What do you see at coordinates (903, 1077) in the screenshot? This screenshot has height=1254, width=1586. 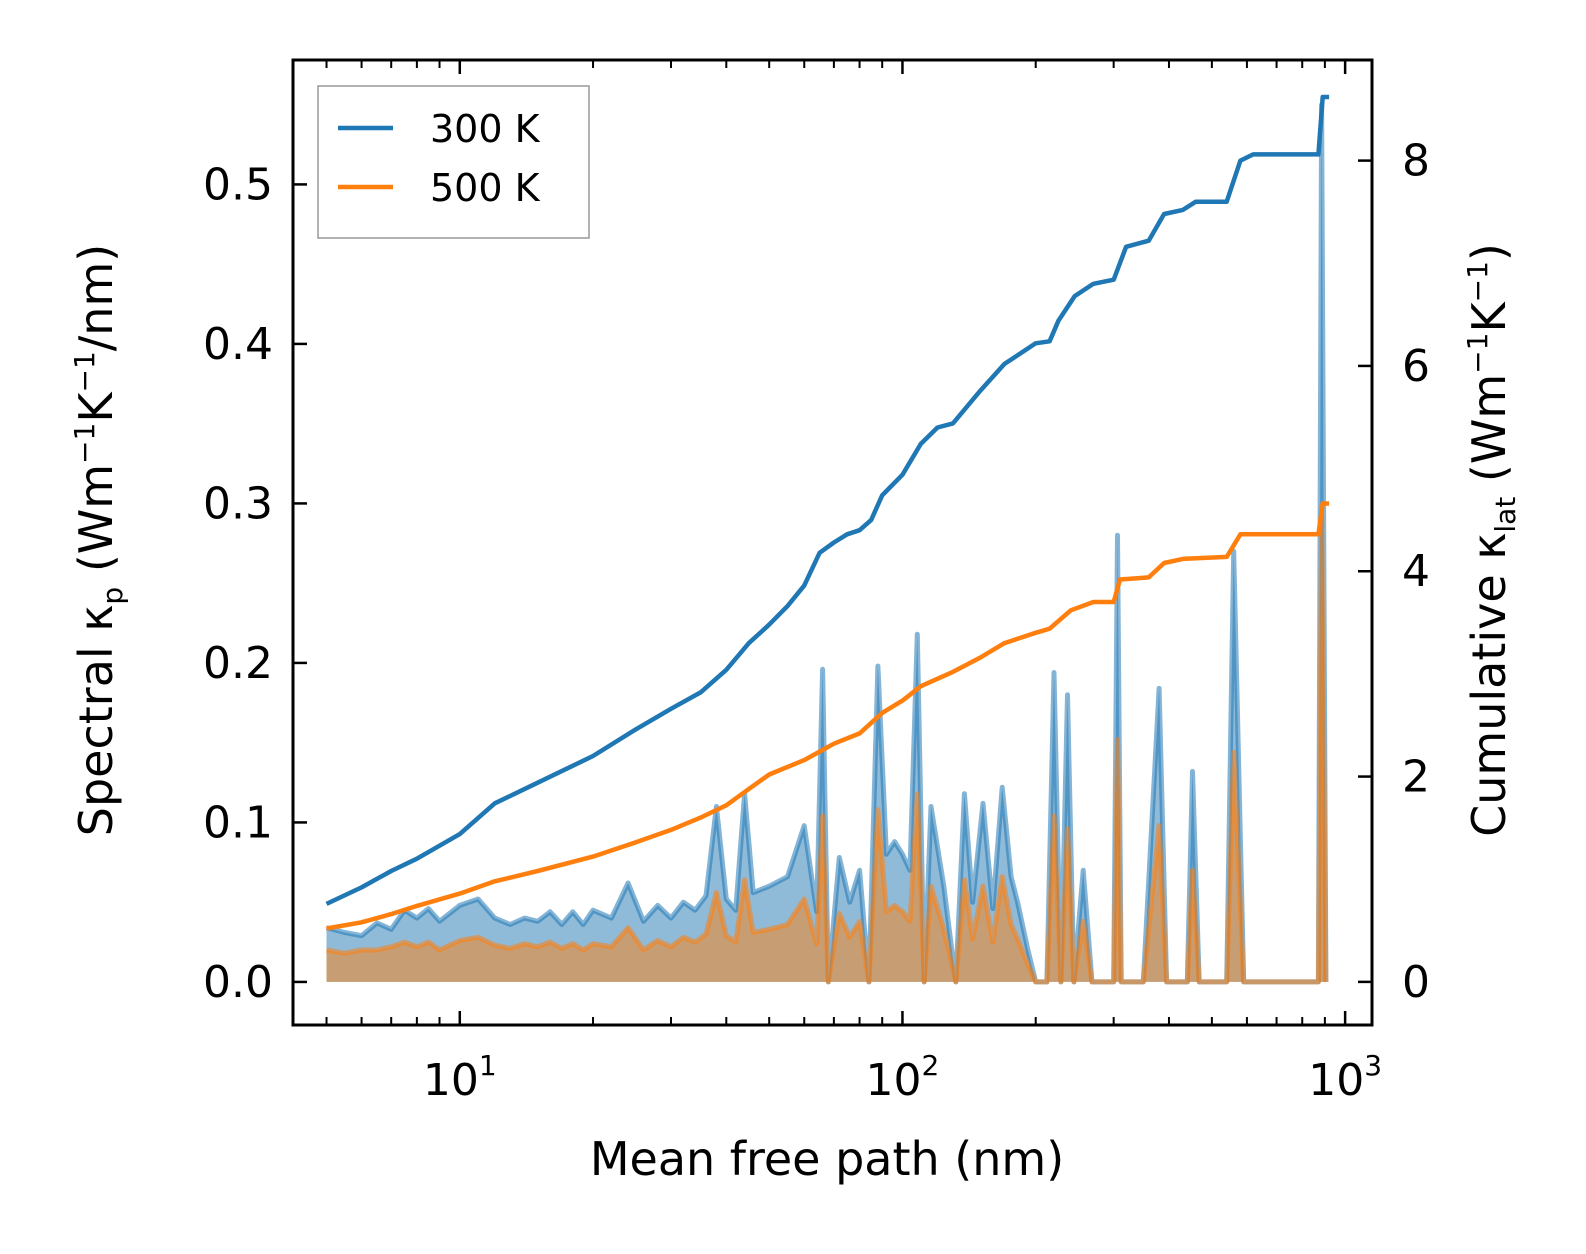 I see `x-tick-label: 10²` at bounding box center [903, 1077].